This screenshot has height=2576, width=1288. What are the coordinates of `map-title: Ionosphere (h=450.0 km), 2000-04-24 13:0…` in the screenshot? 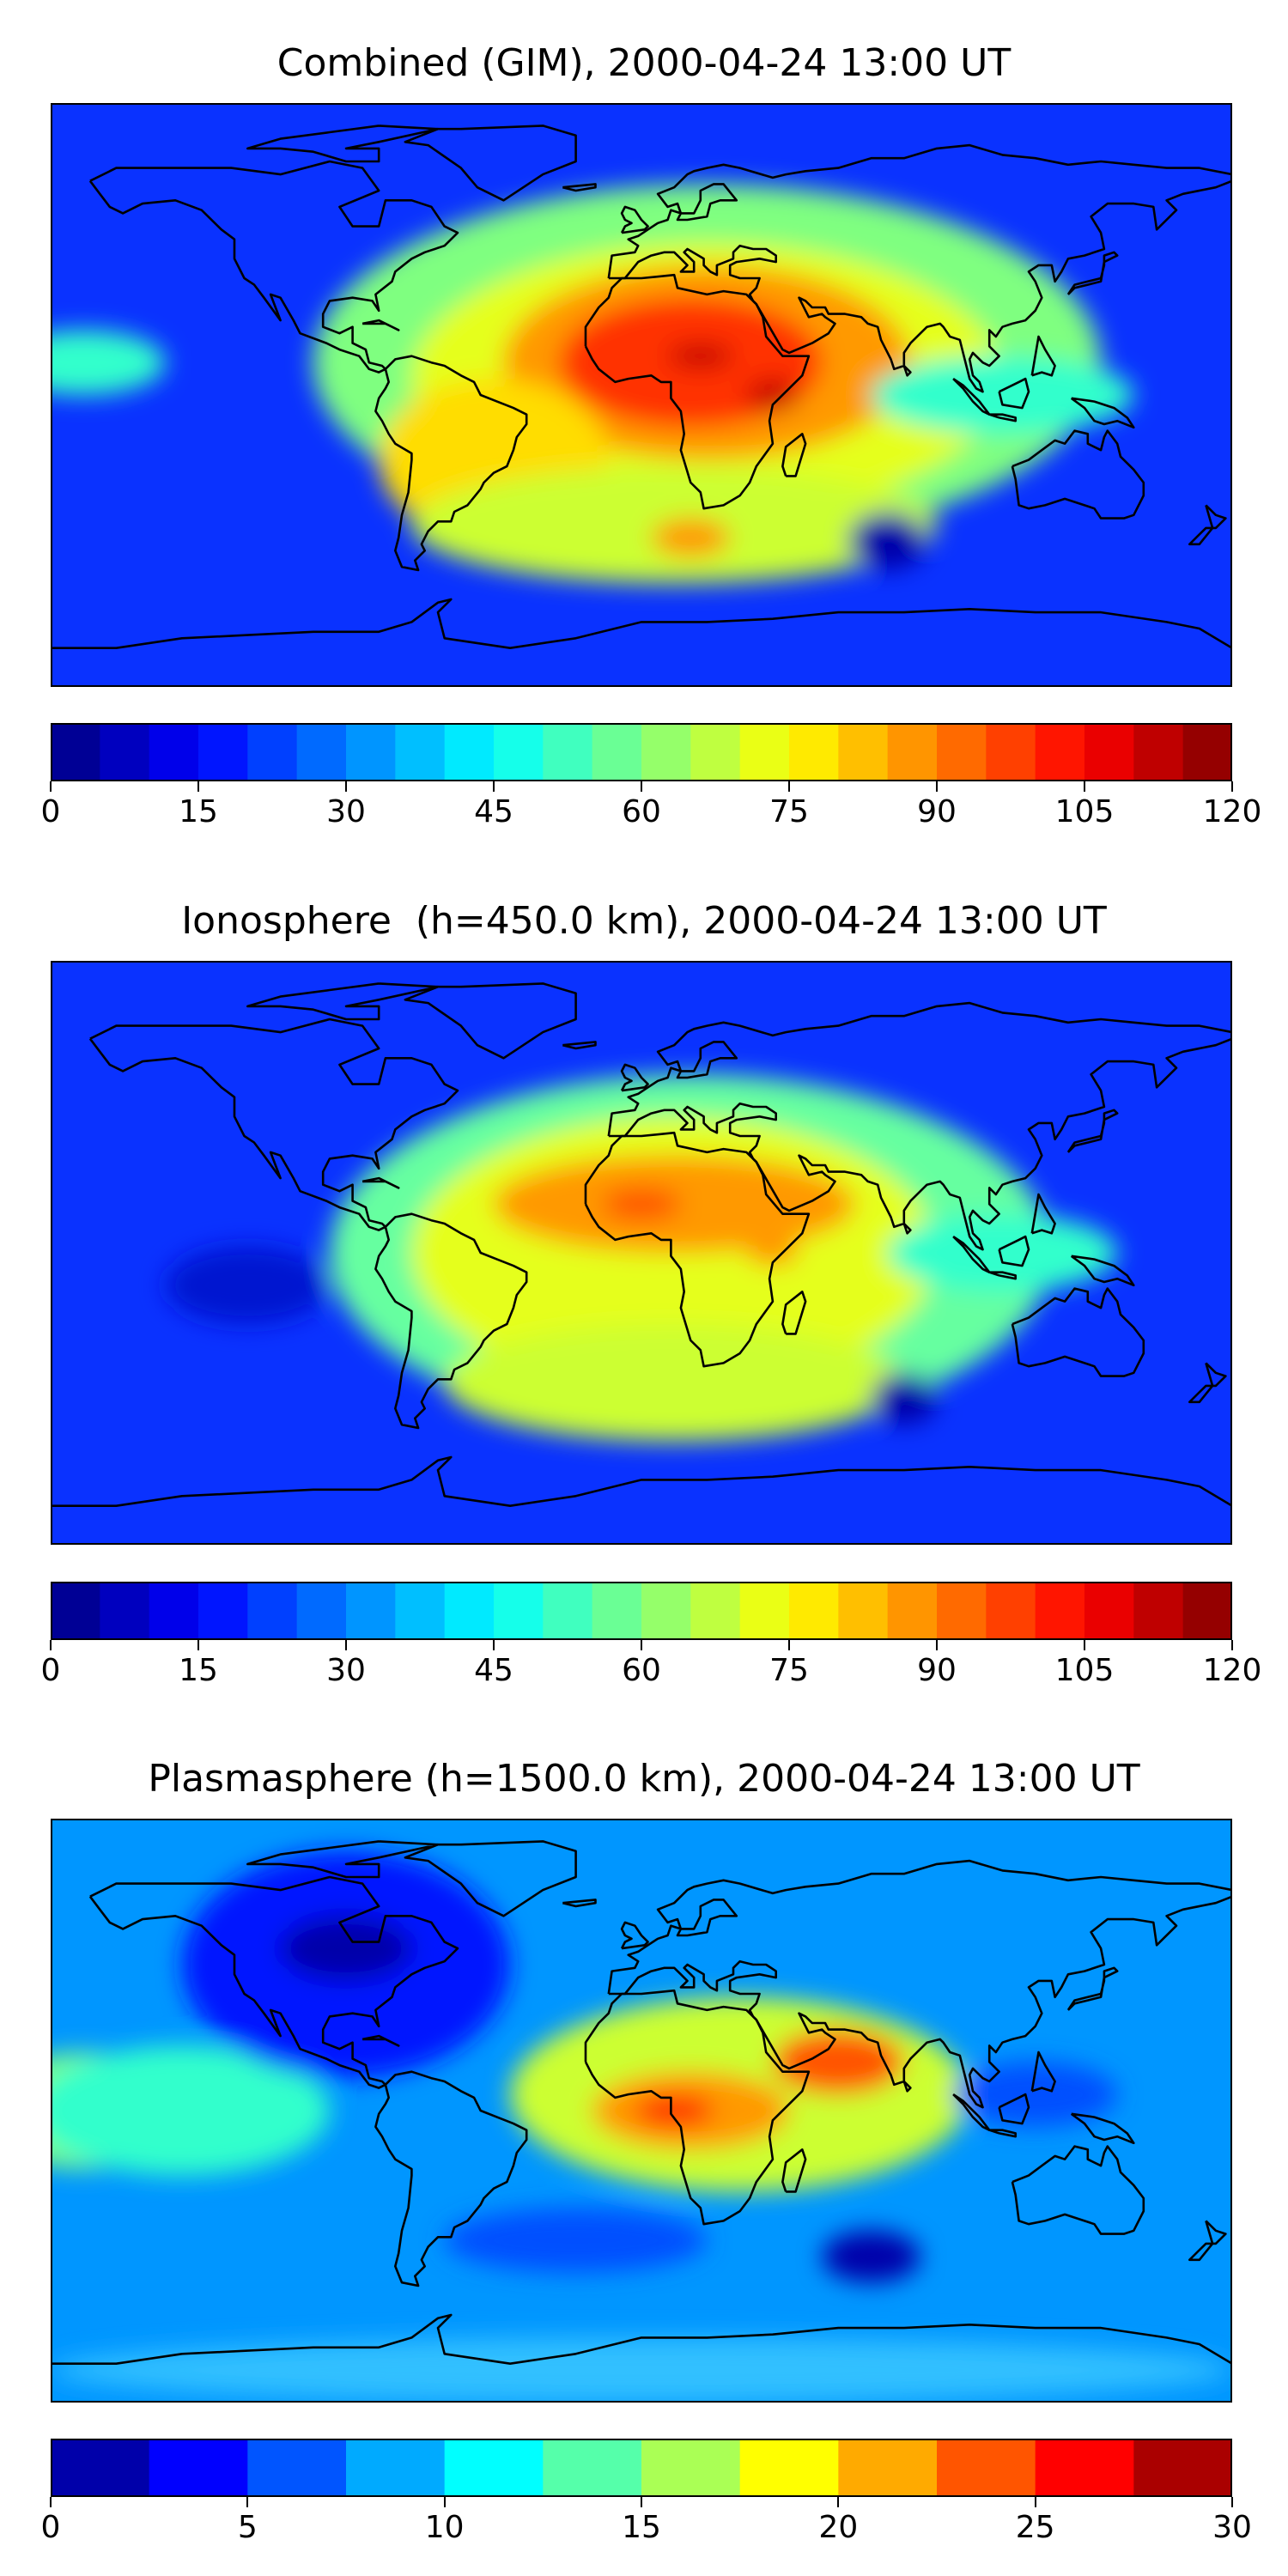 It's located at (644, 921).